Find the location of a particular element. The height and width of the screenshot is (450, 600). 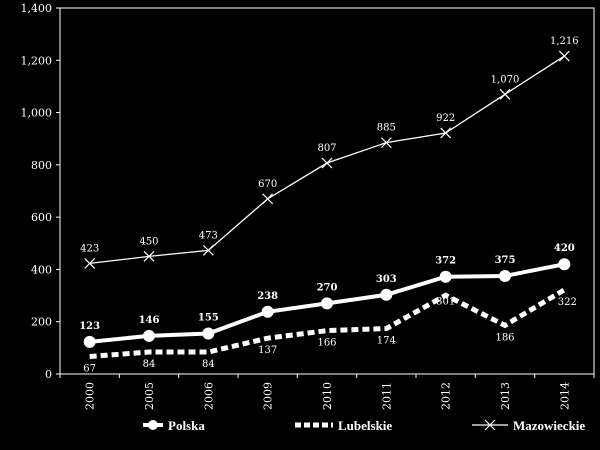

data-label-lubelskie: 174 is located at coordinates (386, 341).